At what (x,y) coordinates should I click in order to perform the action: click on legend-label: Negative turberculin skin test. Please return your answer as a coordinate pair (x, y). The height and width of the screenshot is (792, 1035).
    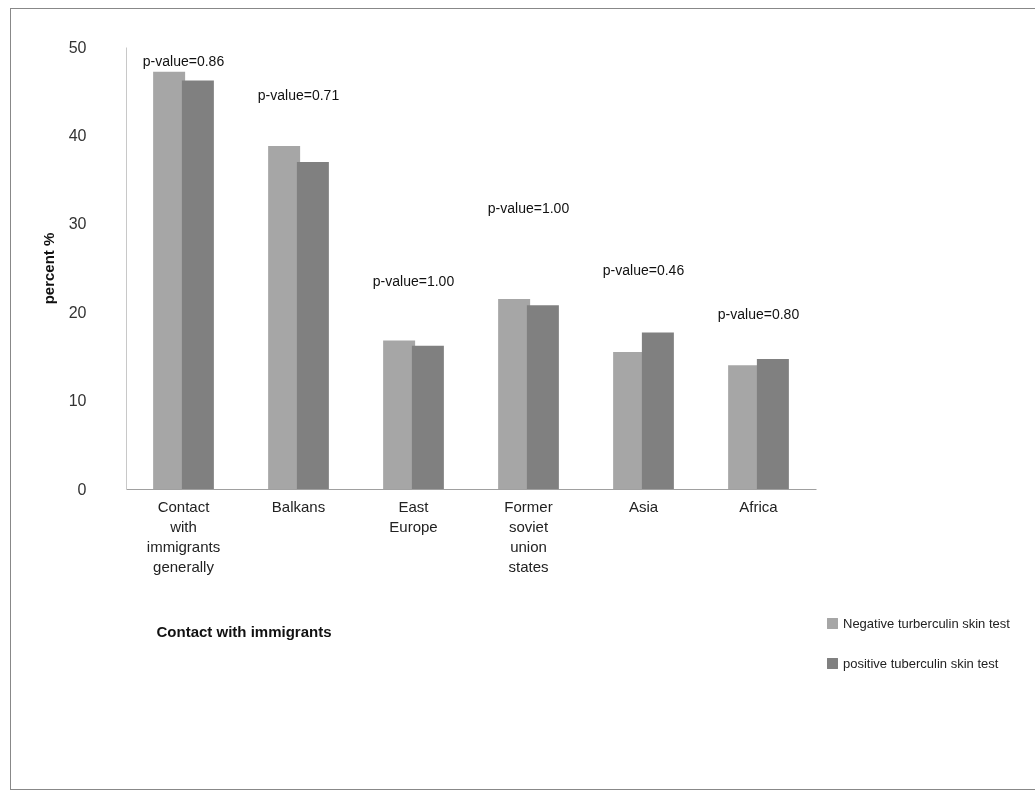
    Looking at the image, I should click on (927, 623).